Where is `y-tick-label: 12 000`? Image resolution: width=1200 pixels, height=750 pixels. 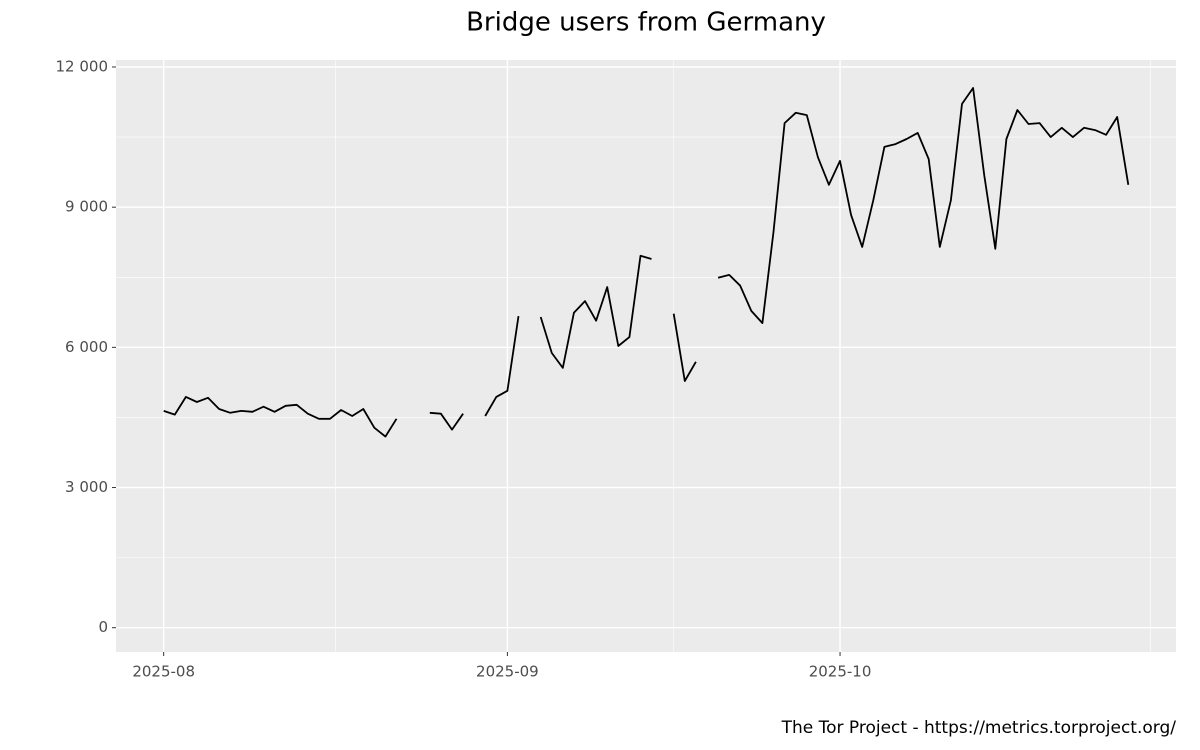
y-tick-label: 12 000 is located at coordinates (82, 67).